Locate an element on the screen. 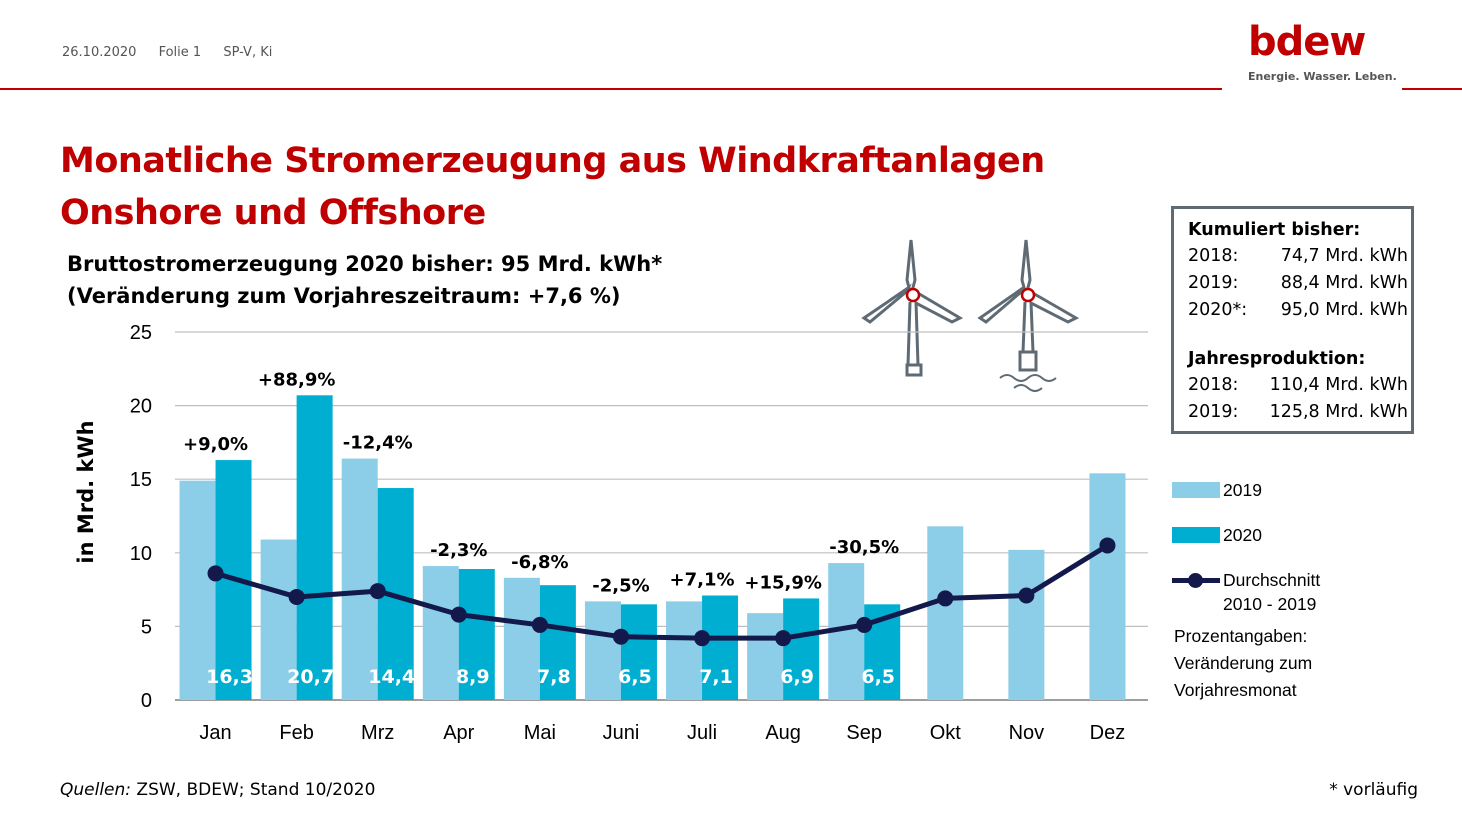  cumulative-row: 2018: 74,7 Mrd. kWh is located at coordinates (1299, 256).